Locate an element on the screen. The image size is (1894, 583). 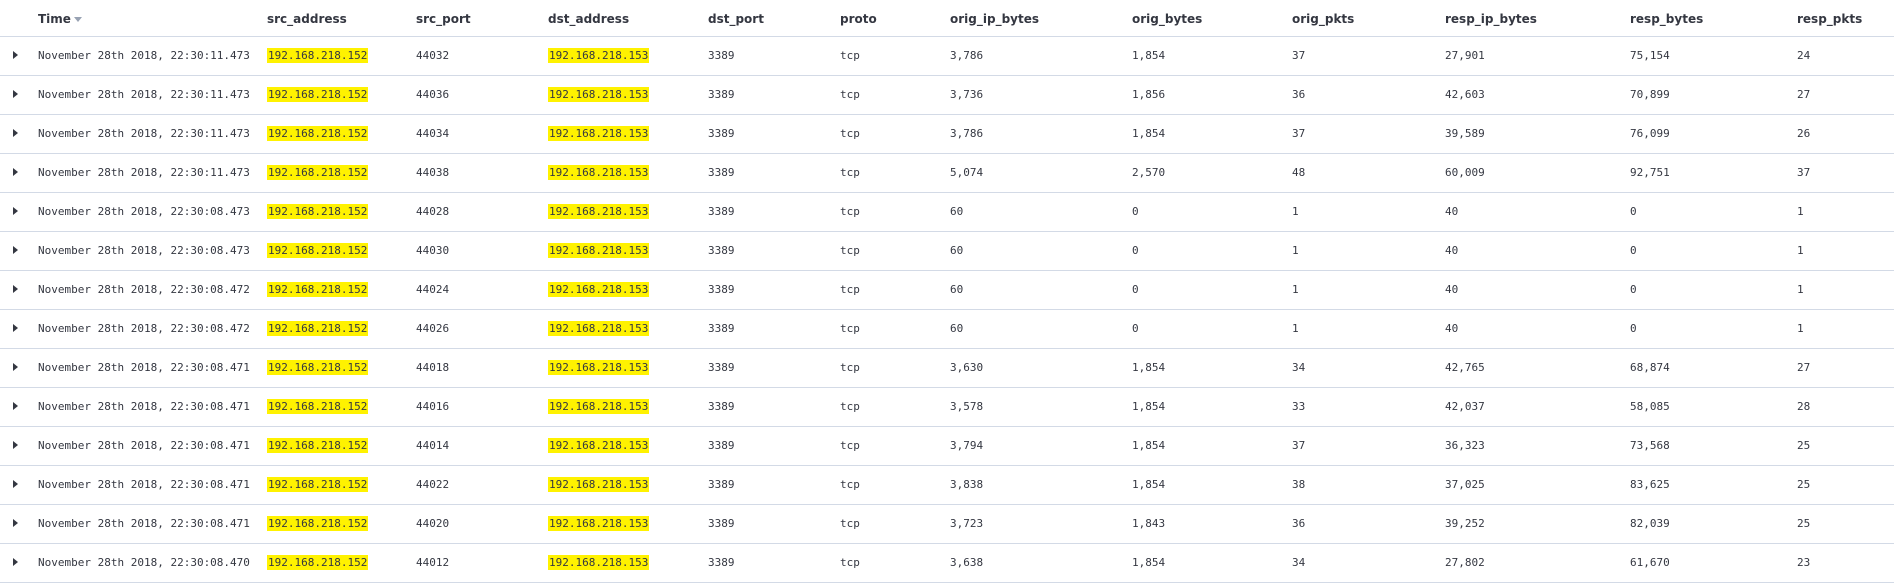
column-header-dst-port: dst_port is located at coordinates (736, 19).